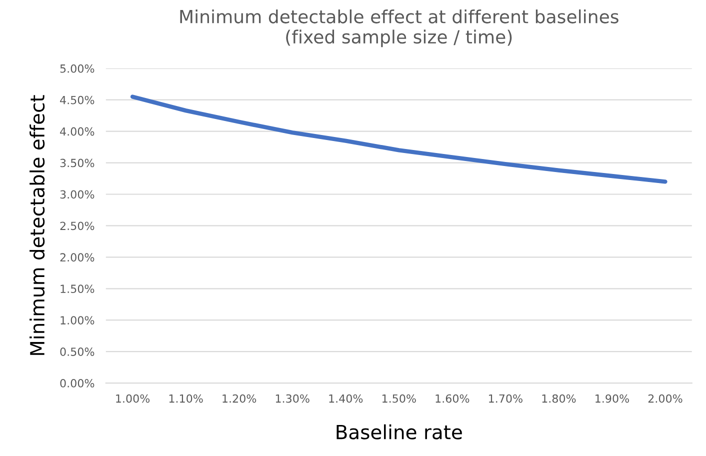  I want to click on y-tick-label: 4.00%, so click(77, 131).